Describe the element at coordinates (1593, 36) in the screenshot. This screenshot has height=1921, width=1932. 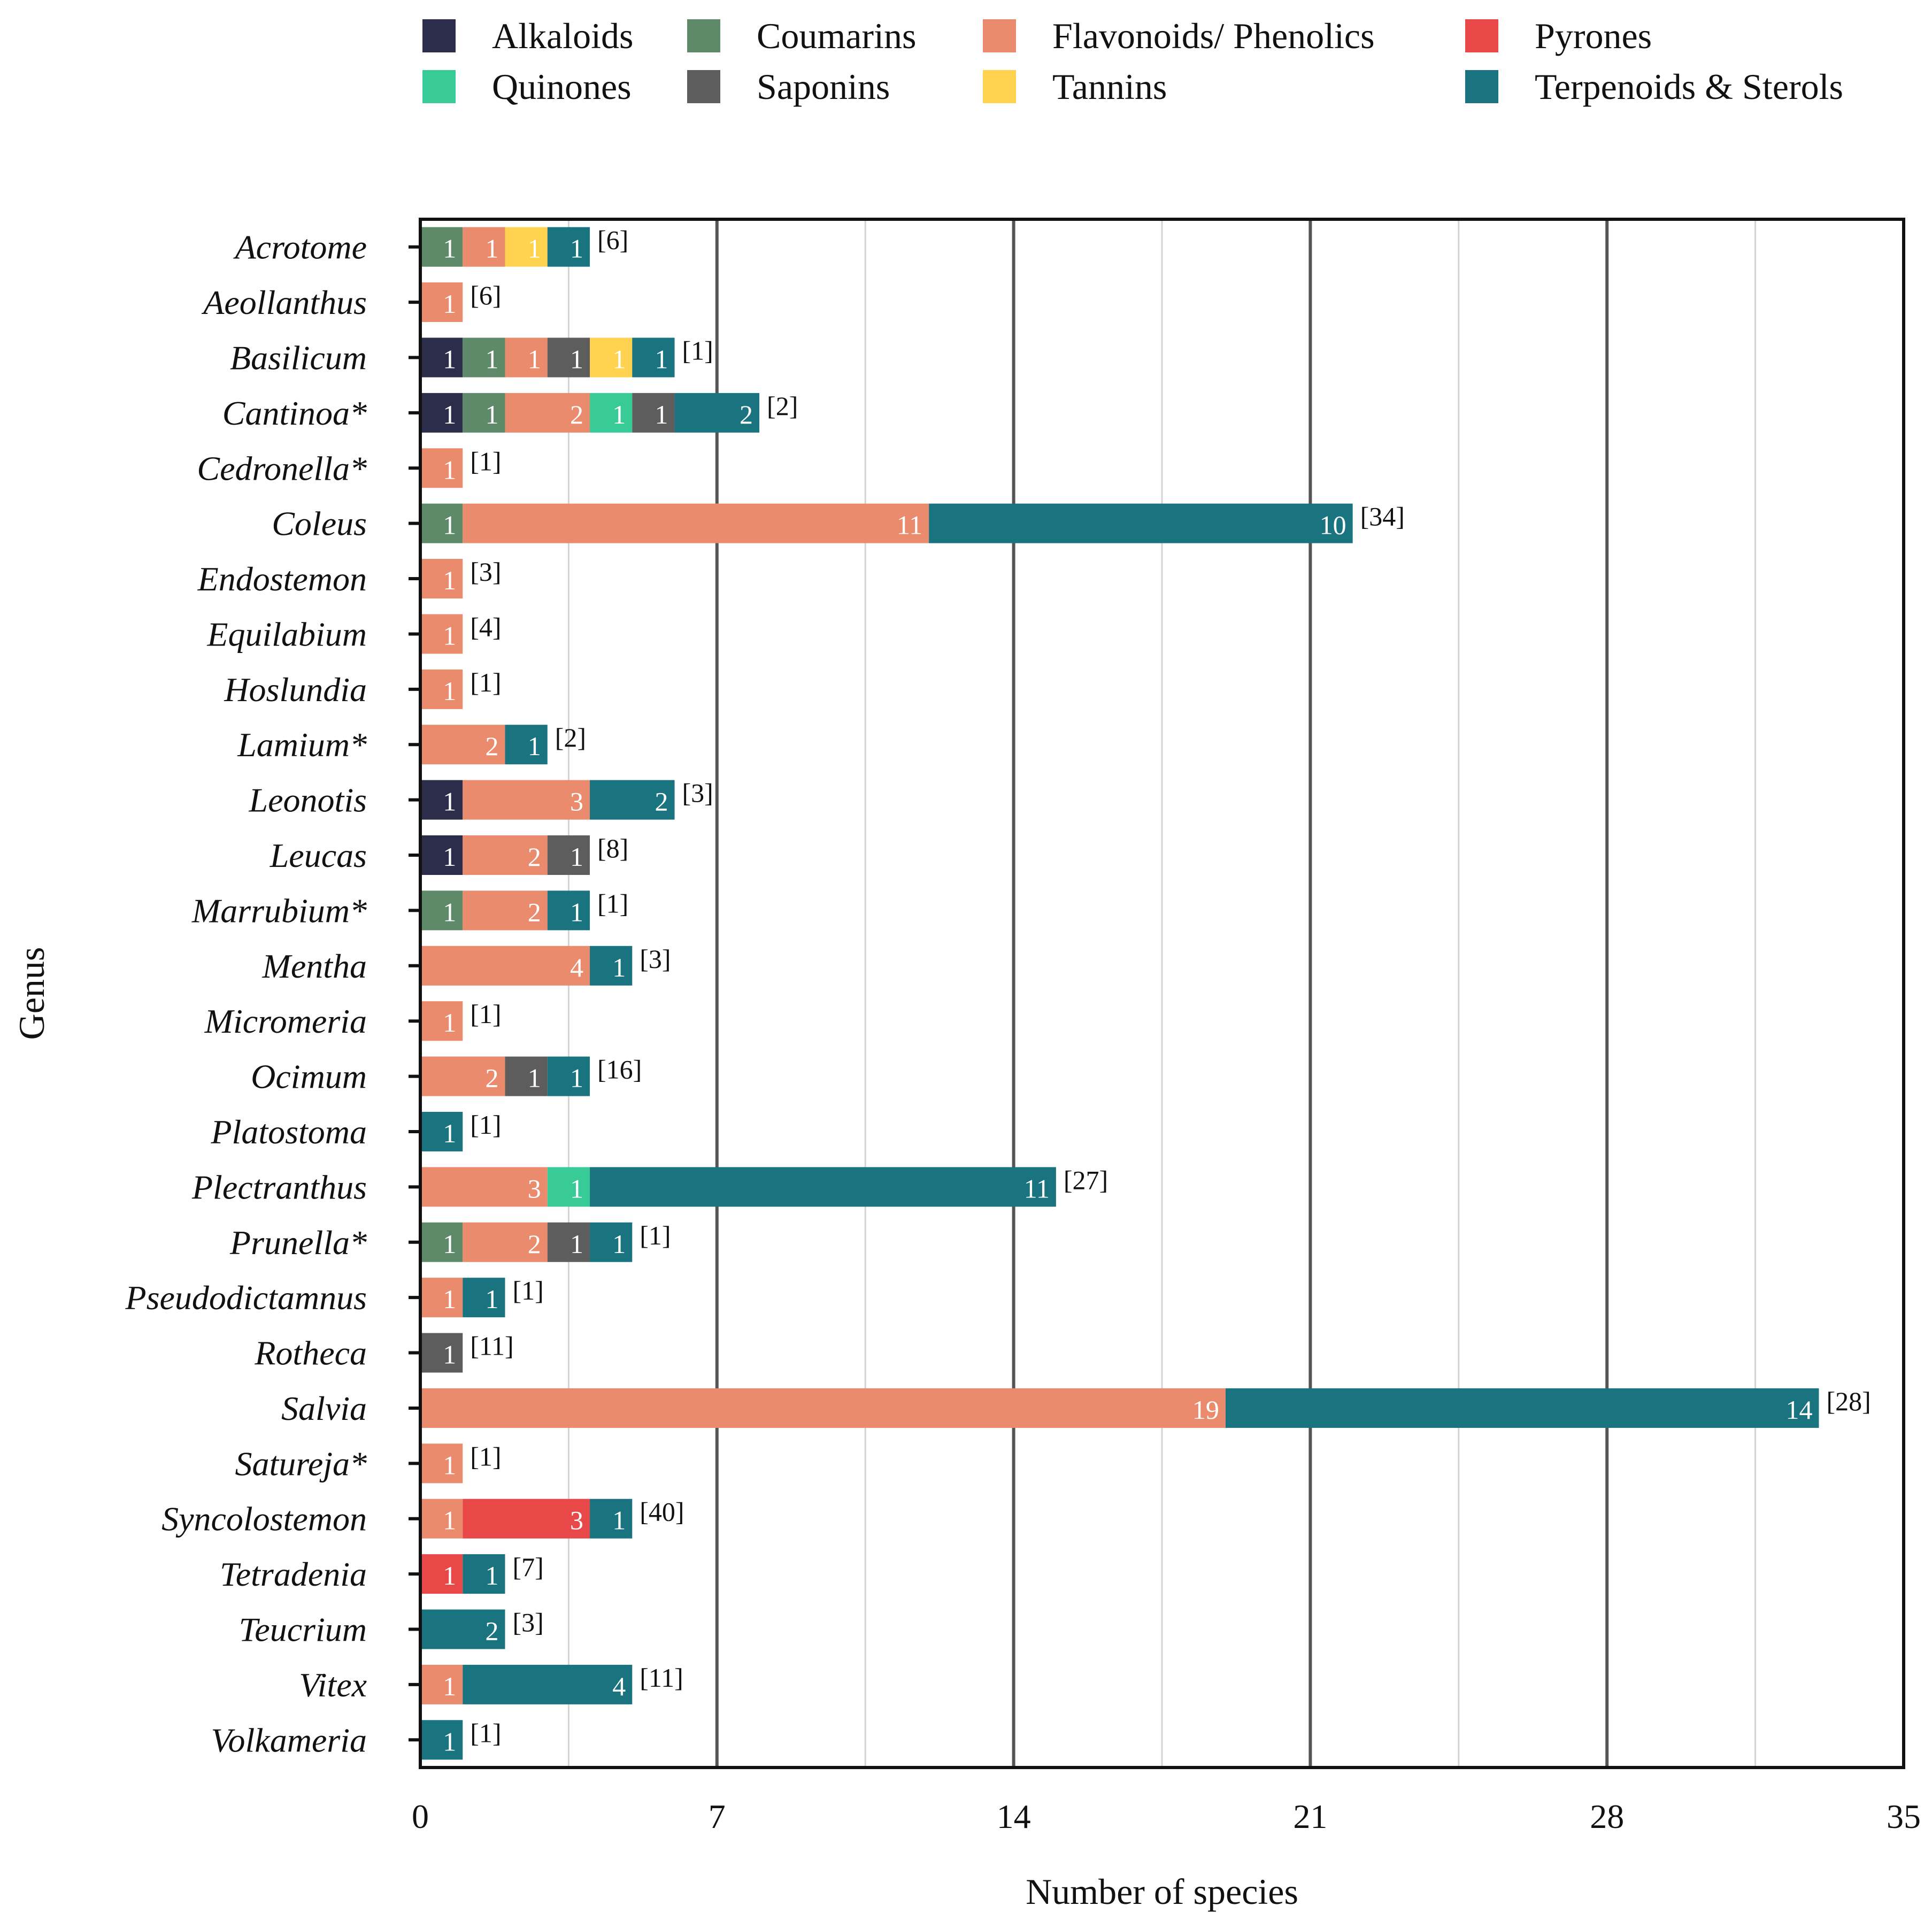
I see `legend-label: Pyrones` at that location.